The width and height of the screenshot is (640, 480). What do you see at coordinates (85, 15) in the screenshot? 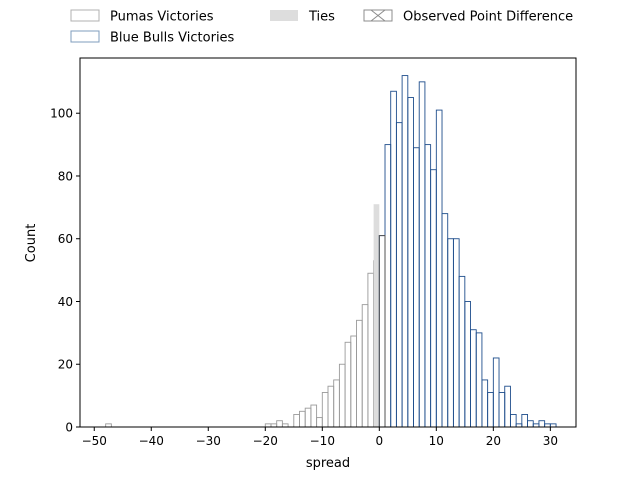
I see `legend-swatch-pumas` at bounding box center [85, 15].